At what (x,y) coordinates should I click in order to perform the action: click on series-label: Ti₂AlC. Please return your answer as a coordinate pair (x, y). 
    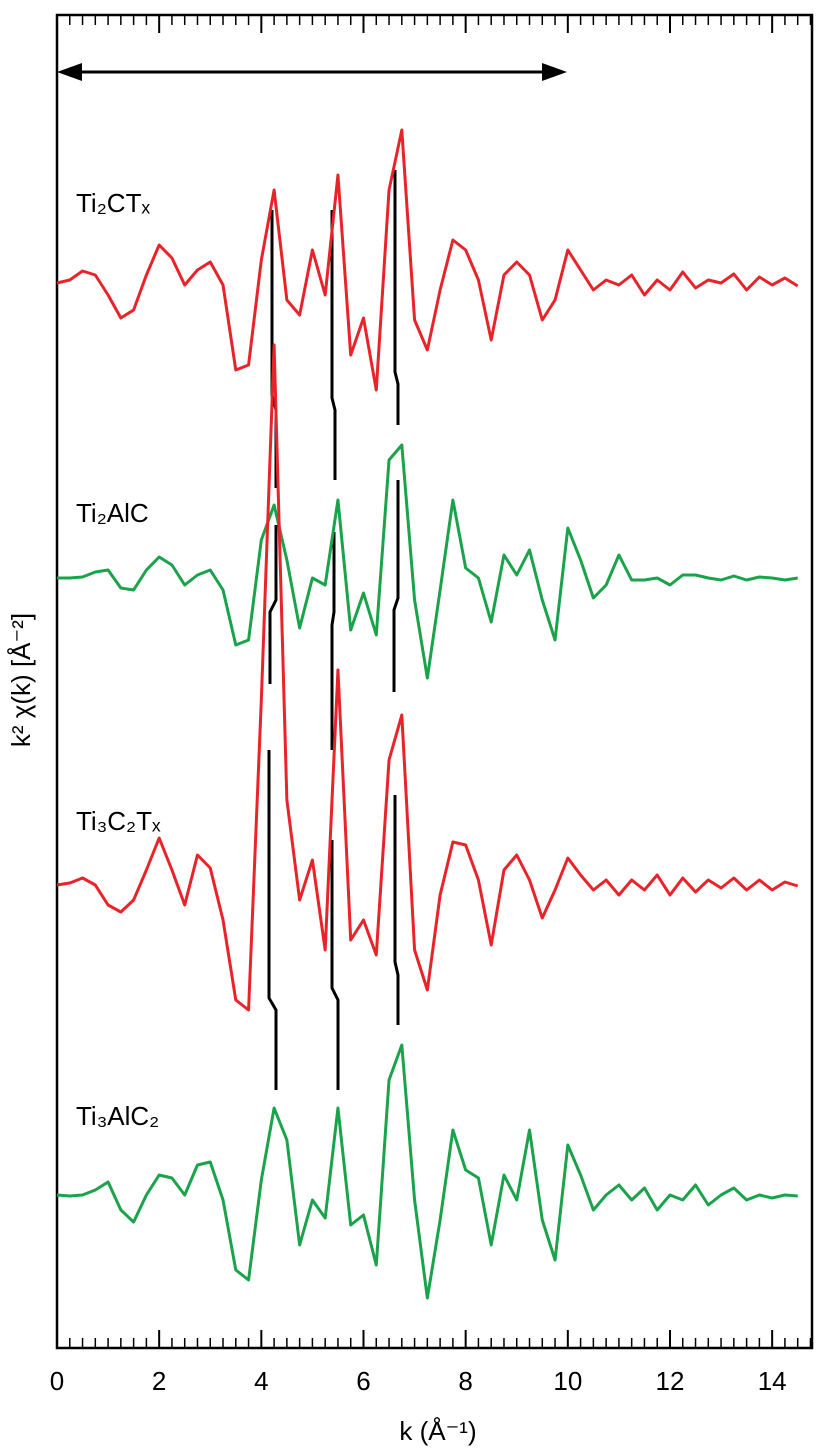
    Looking at the image, I should click on (112, 513).